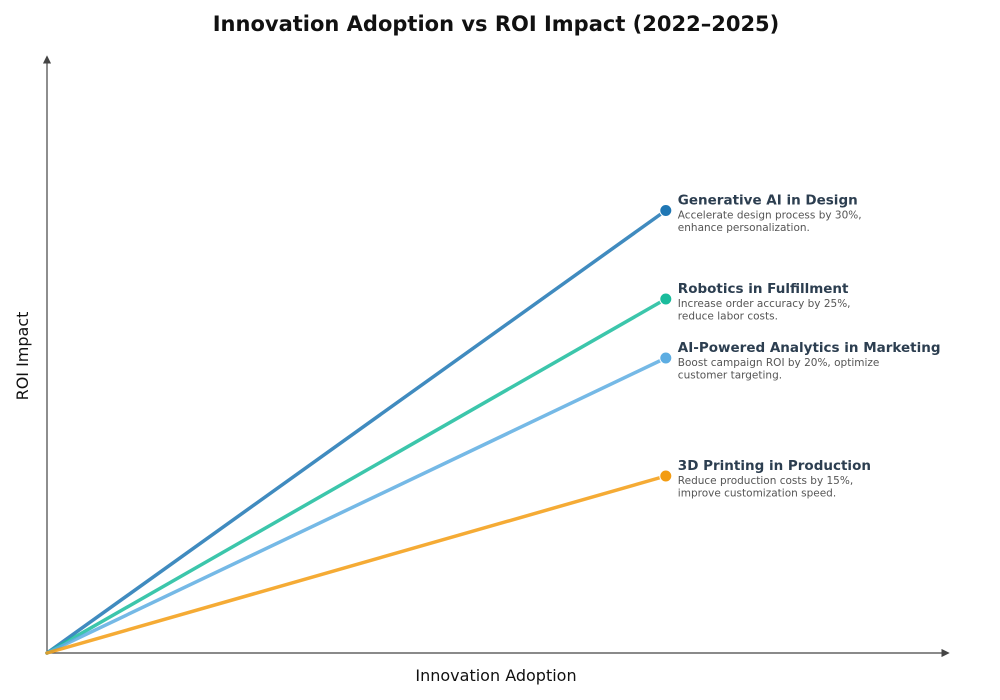 The width and height of the screenshot is (1000, 700). Describe the element at coordinates (495, 675) in the screenshot. I see `x-axis-label: Innovation Adoption` at that location.